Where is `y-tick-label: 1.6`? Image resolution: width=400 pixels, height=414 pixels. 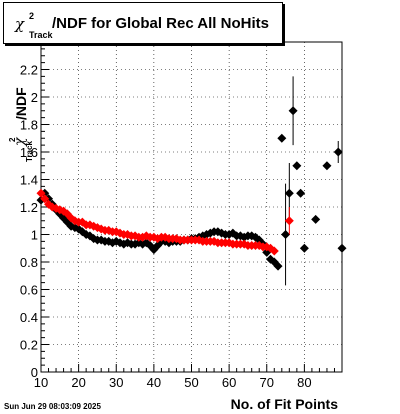 y-tick-label: 1.6 is located at coordinates (29, 152).